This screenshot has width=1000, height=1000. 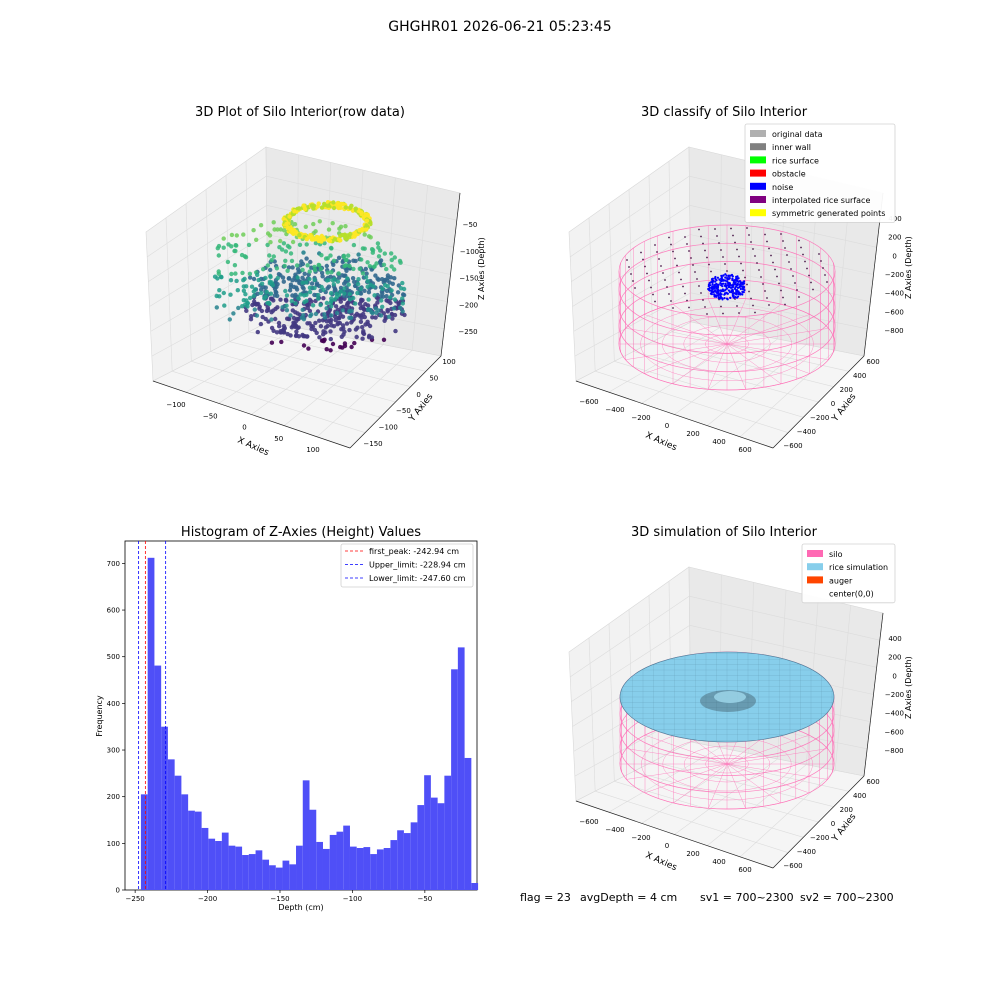 What do you see at coordinates (692, 854) in the screenshot?
I see `simulation-x-tick: 200` at bounding box center [692, 854].